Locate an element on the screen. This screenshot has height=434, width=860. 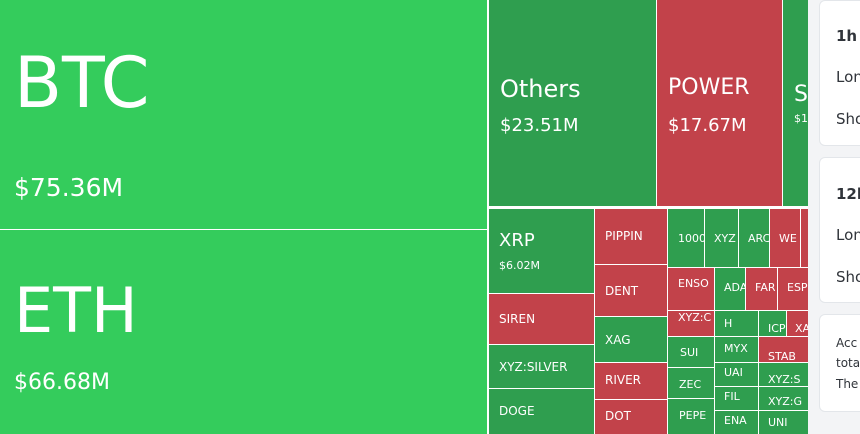
tile-dot: DOT is located at coordinates (631, 417).